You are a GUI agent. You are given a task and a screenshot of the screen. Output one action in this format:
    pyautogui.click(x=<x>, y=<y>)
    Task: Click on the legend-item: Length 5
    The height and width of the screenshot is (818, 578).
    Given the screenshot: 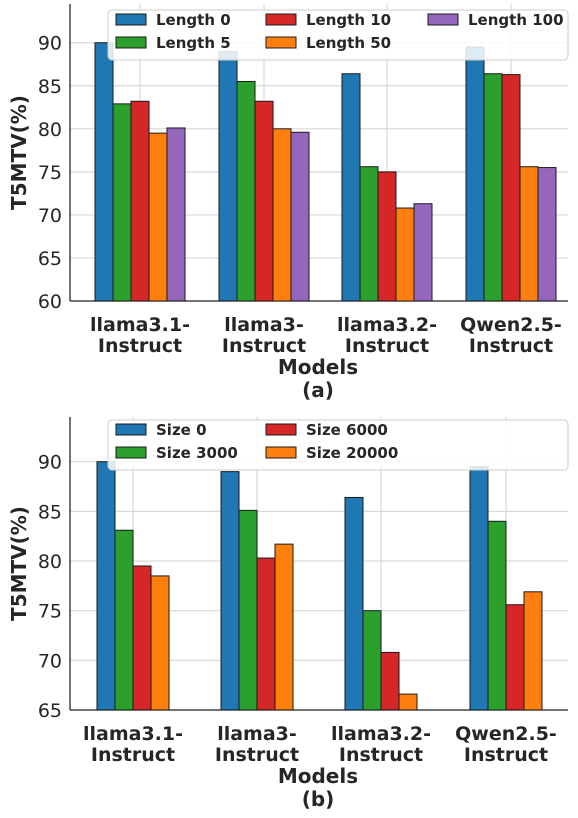 What is the action you would take?
    pyautogui.click(x=173, y=43)
    